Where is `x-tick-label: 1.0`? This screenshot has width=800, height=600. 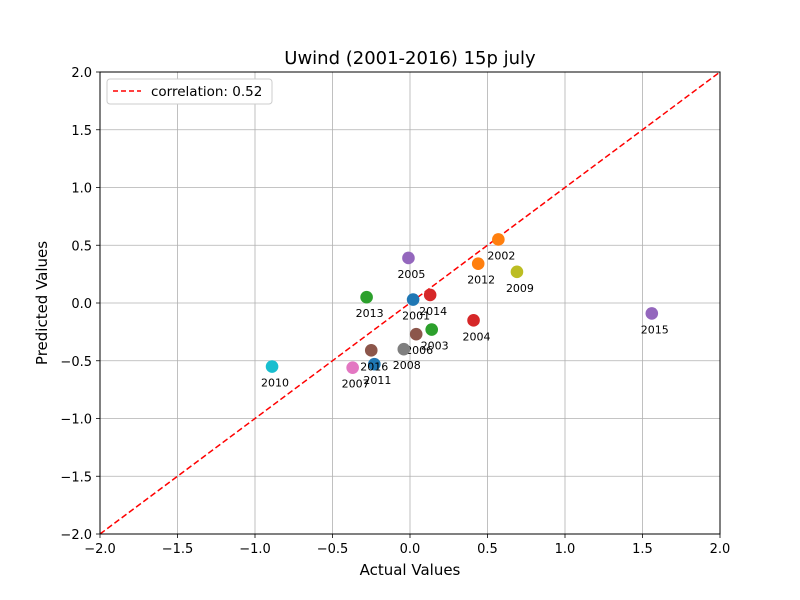
x-tick-label: 1.0 is located at coordinates (565, 549).